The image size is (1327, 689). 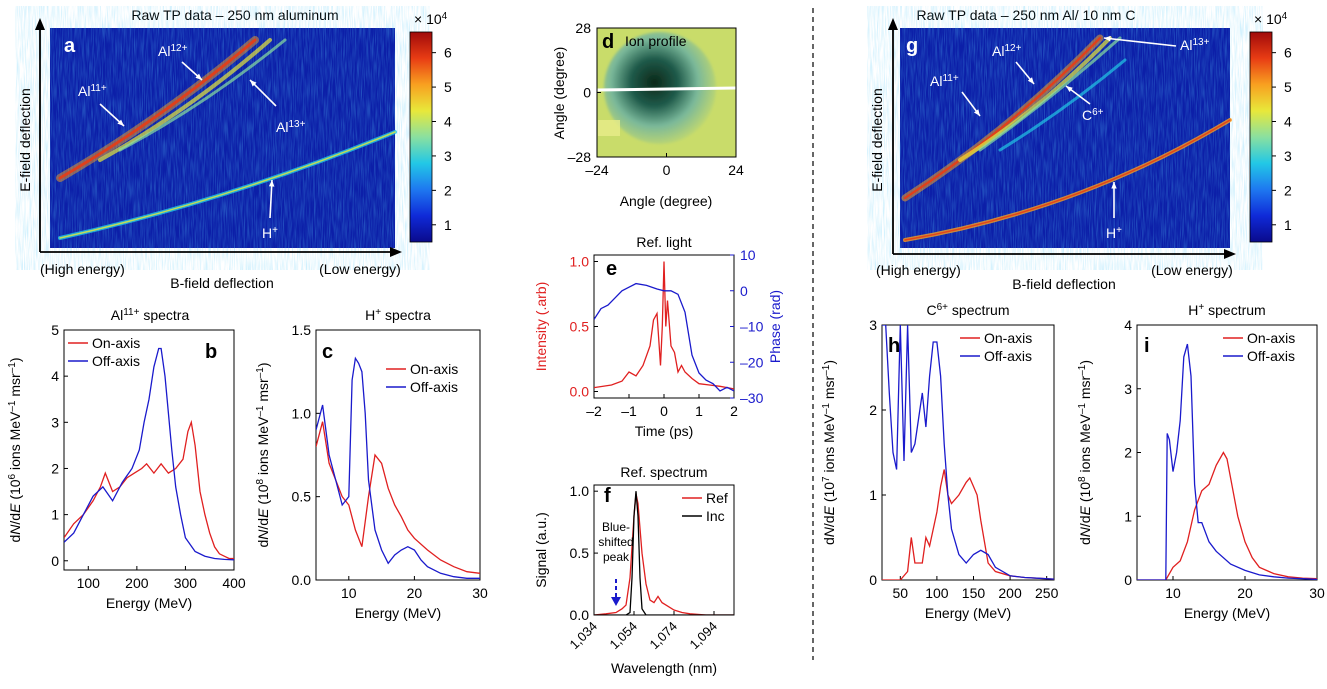 What do you see at coordinates (597, 170) in the screenshot?
I see `panel-d-xtick-label: –24` at bounding box center [597, 170].